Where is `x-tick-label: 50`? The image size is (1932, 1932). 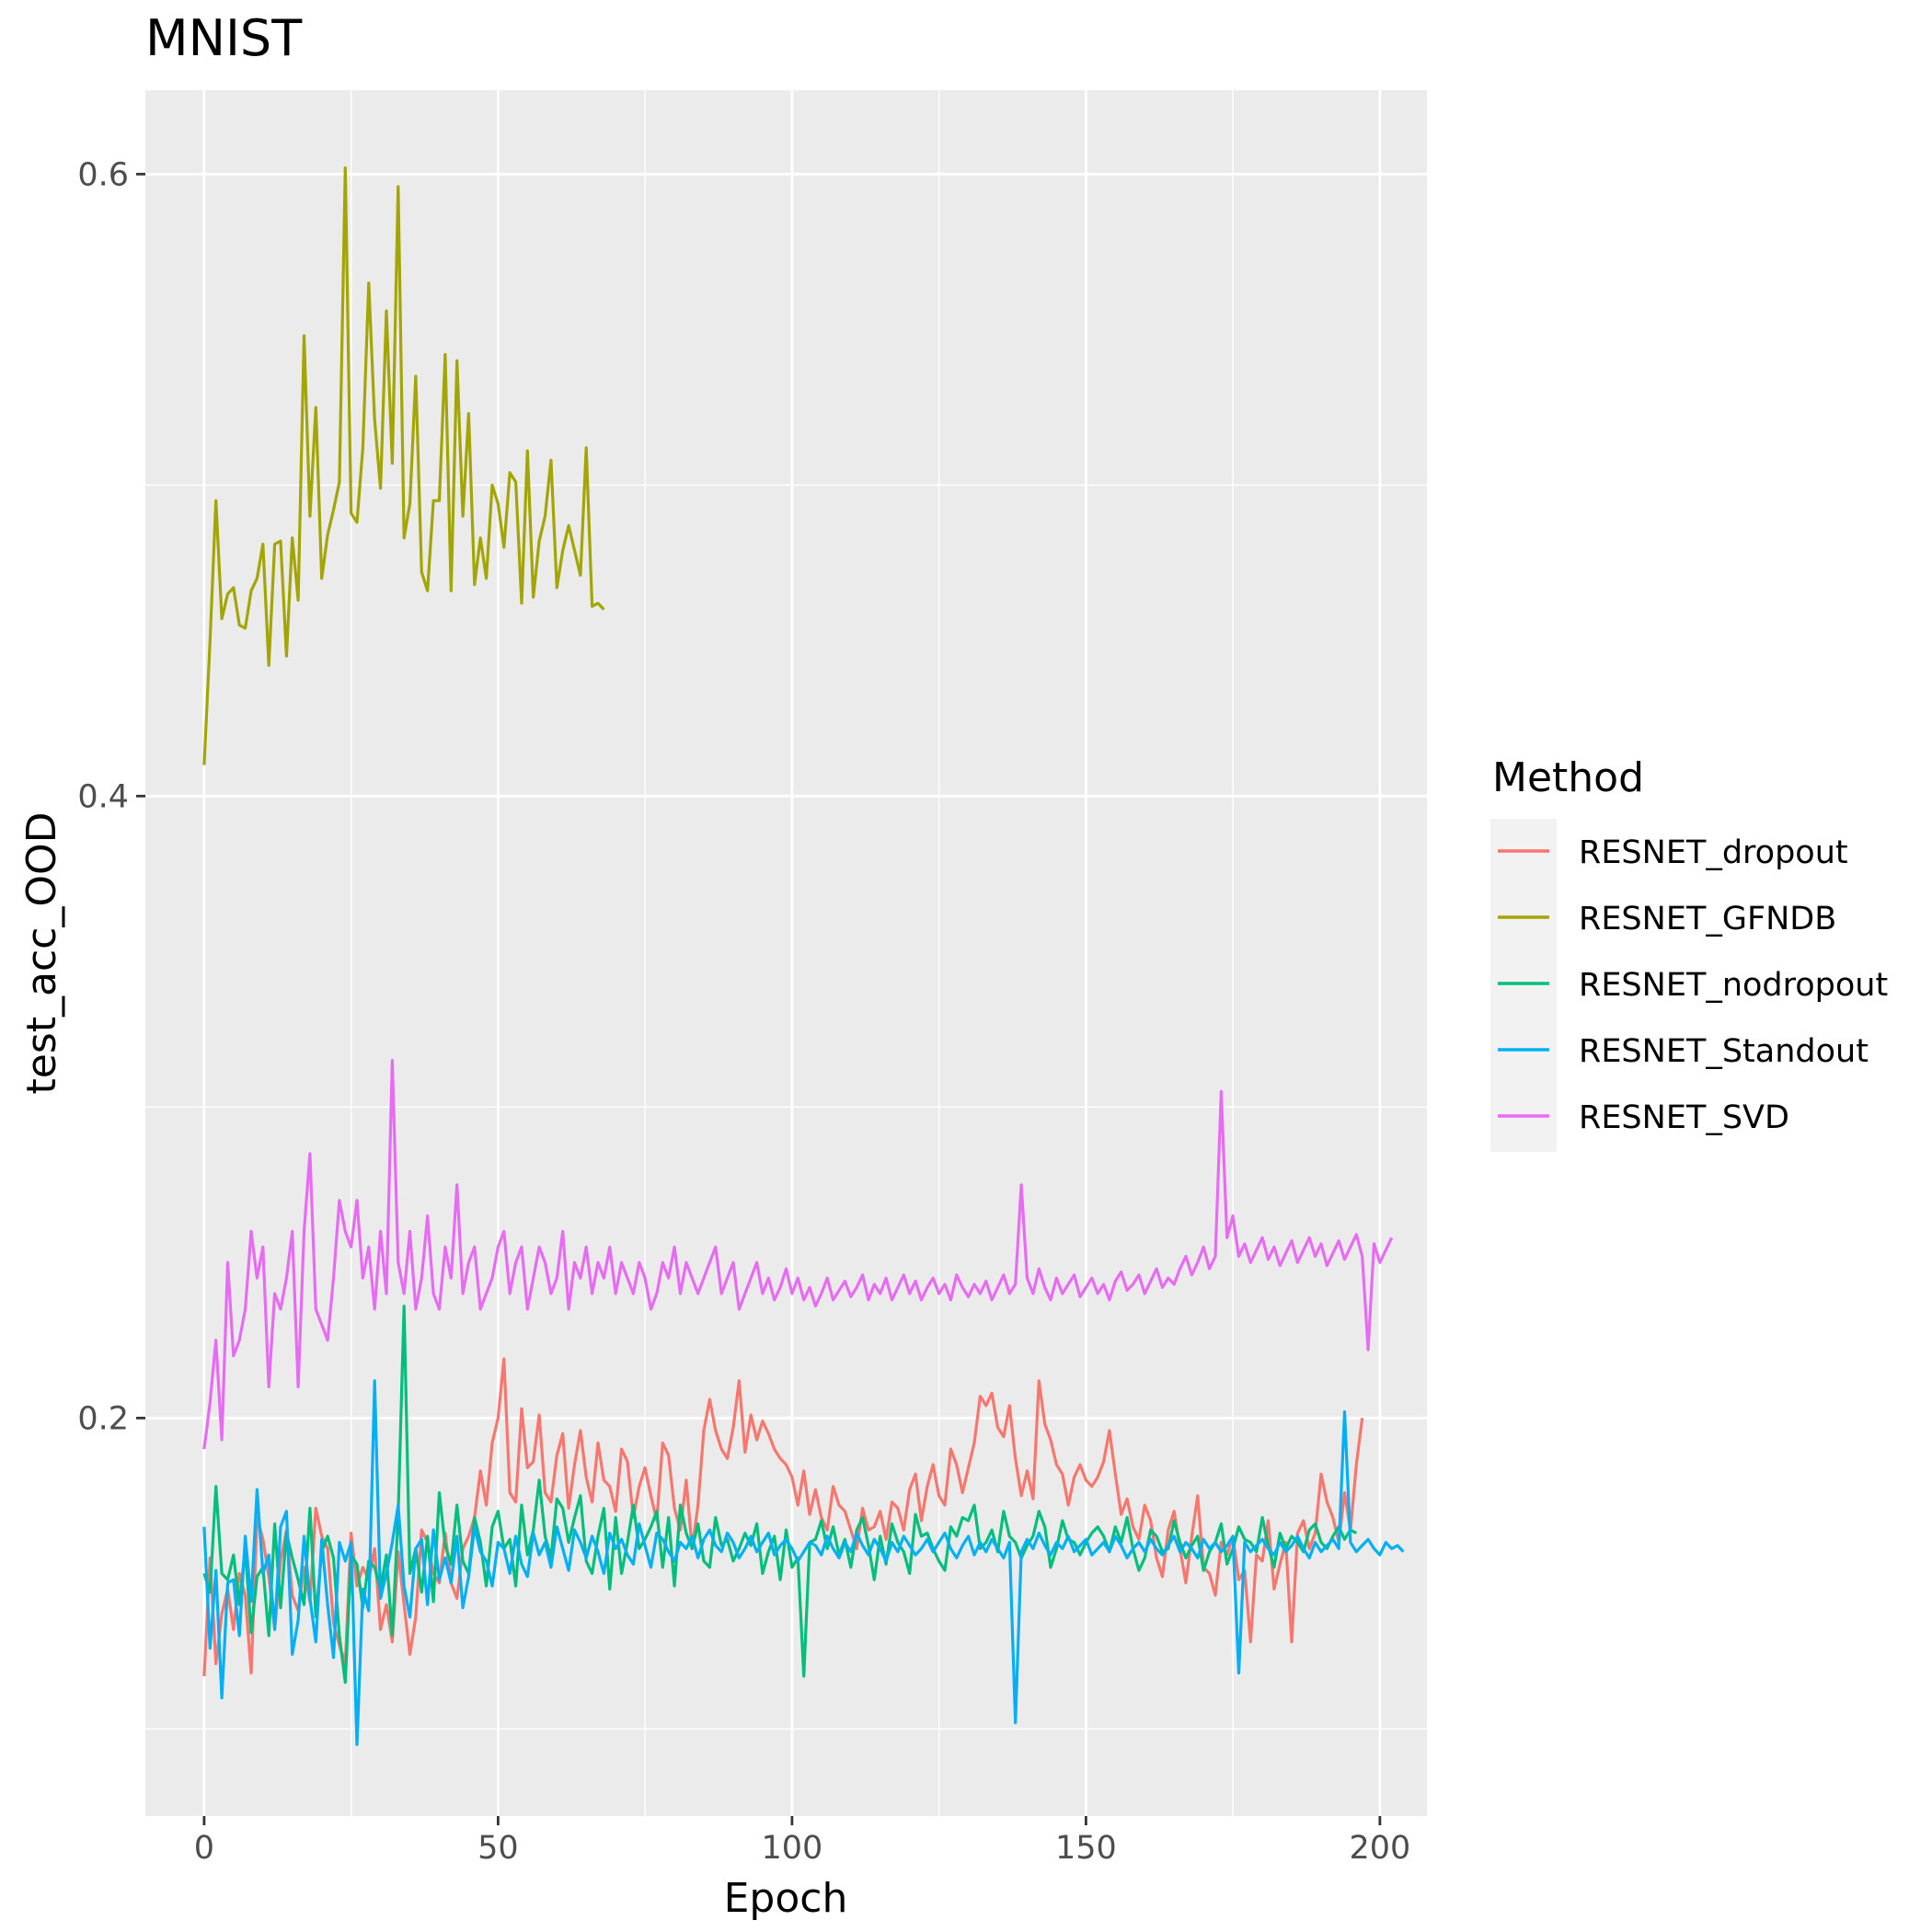 x-tick-label: 50 is located at coordinates (498, 1848).